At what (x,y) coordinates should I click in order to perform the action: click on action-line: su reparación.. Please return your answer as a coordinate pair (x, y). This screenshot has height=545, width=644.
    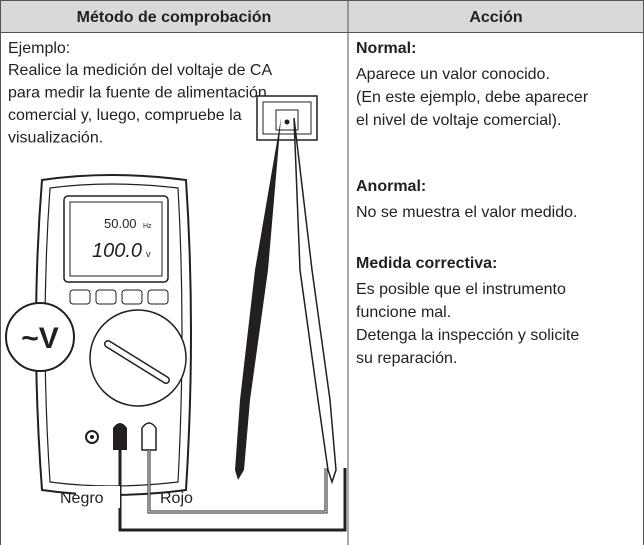
    Looking at the image, I should click on (406, 358).